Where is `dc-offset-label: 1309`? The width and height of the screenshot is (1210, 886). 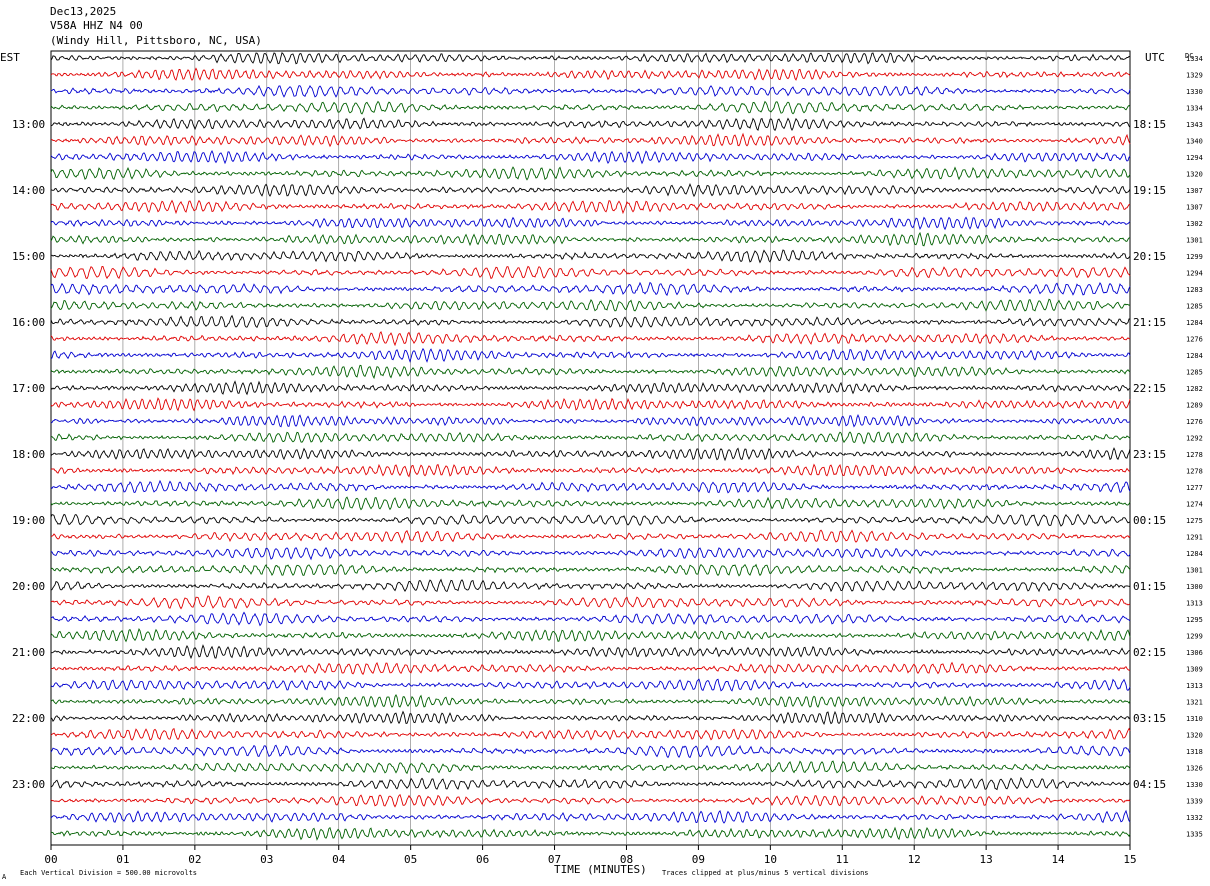
dc-offset-label: 1309 is located at coordinates (1194, 670).